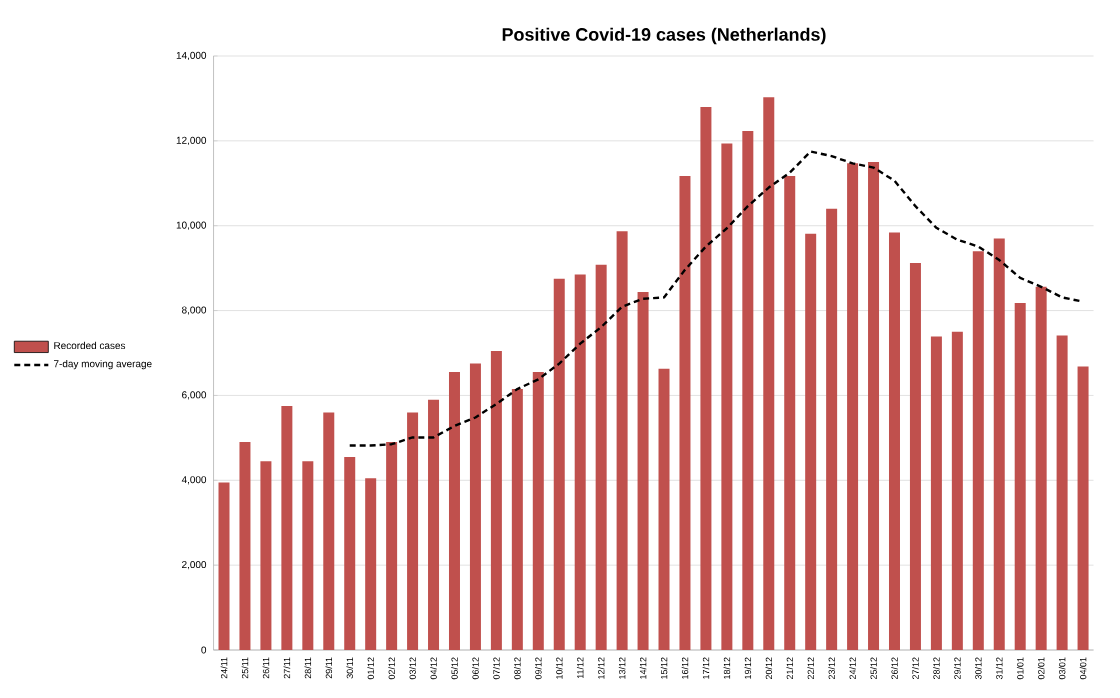  What do you see at coordinates (664, 36) in the screenshot?
I see `chart-title: Positive Covid-19 cases (Netherlands)` at bounding box center [664, 36].